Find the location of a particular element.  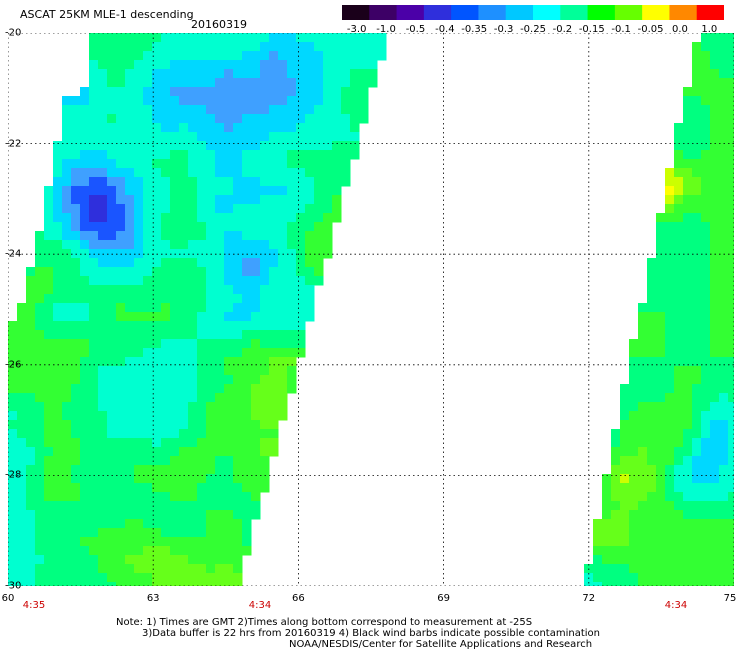

latitude-label: -22 is located at coordinates (13, 144).